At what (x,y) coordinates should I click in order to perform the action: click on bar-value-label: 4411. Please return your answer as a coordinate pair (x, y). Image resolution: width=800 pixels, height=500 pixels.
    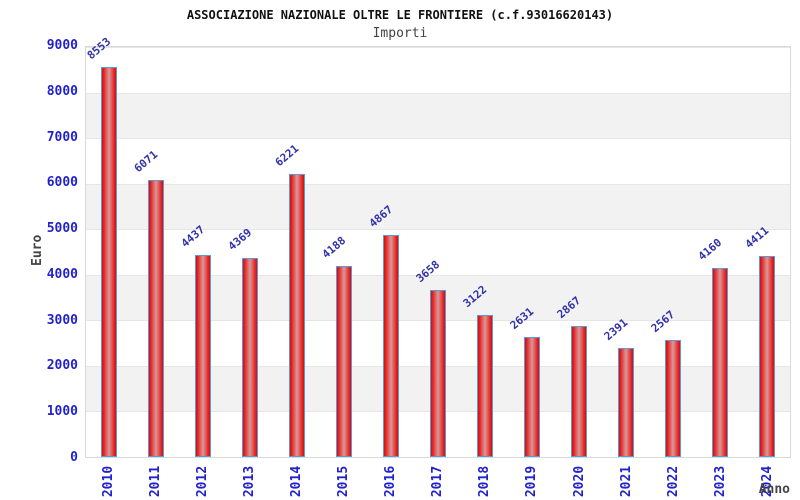
    Looking at the image, I should click on (756, 238).